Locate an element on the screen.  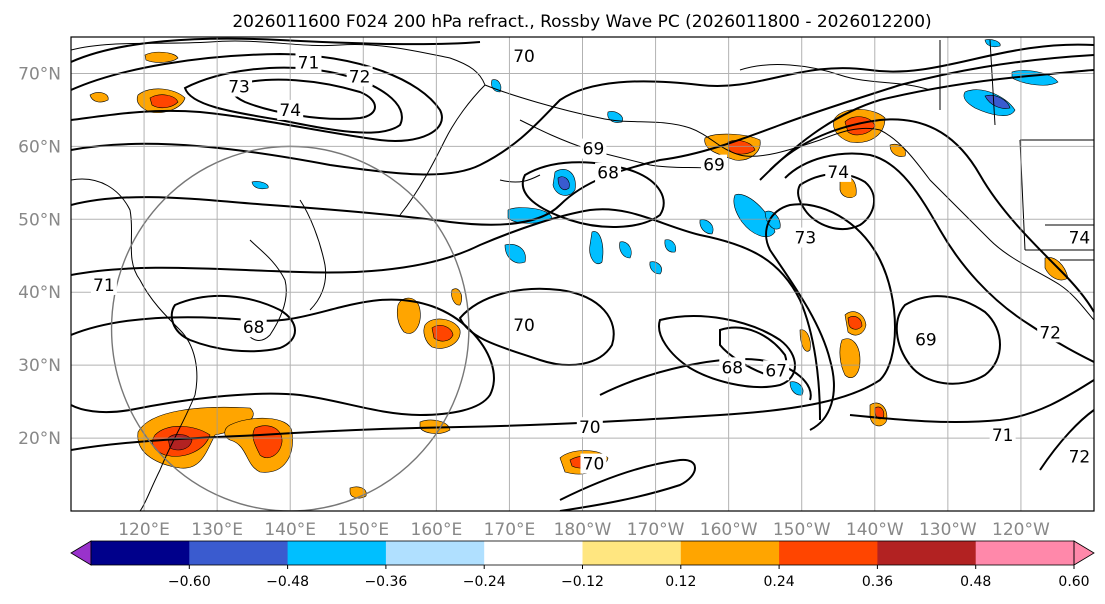
colorbar-tick-label: −0.24 is located at coordinates (484, 582).